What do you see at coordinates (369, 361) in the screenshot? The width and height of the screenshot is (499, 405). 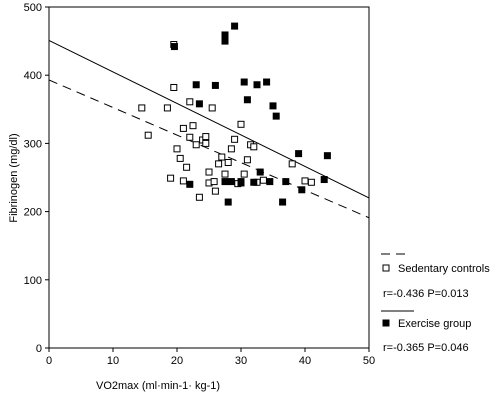 I see `x-tick-label: 50` at bounding box center [369, 361].